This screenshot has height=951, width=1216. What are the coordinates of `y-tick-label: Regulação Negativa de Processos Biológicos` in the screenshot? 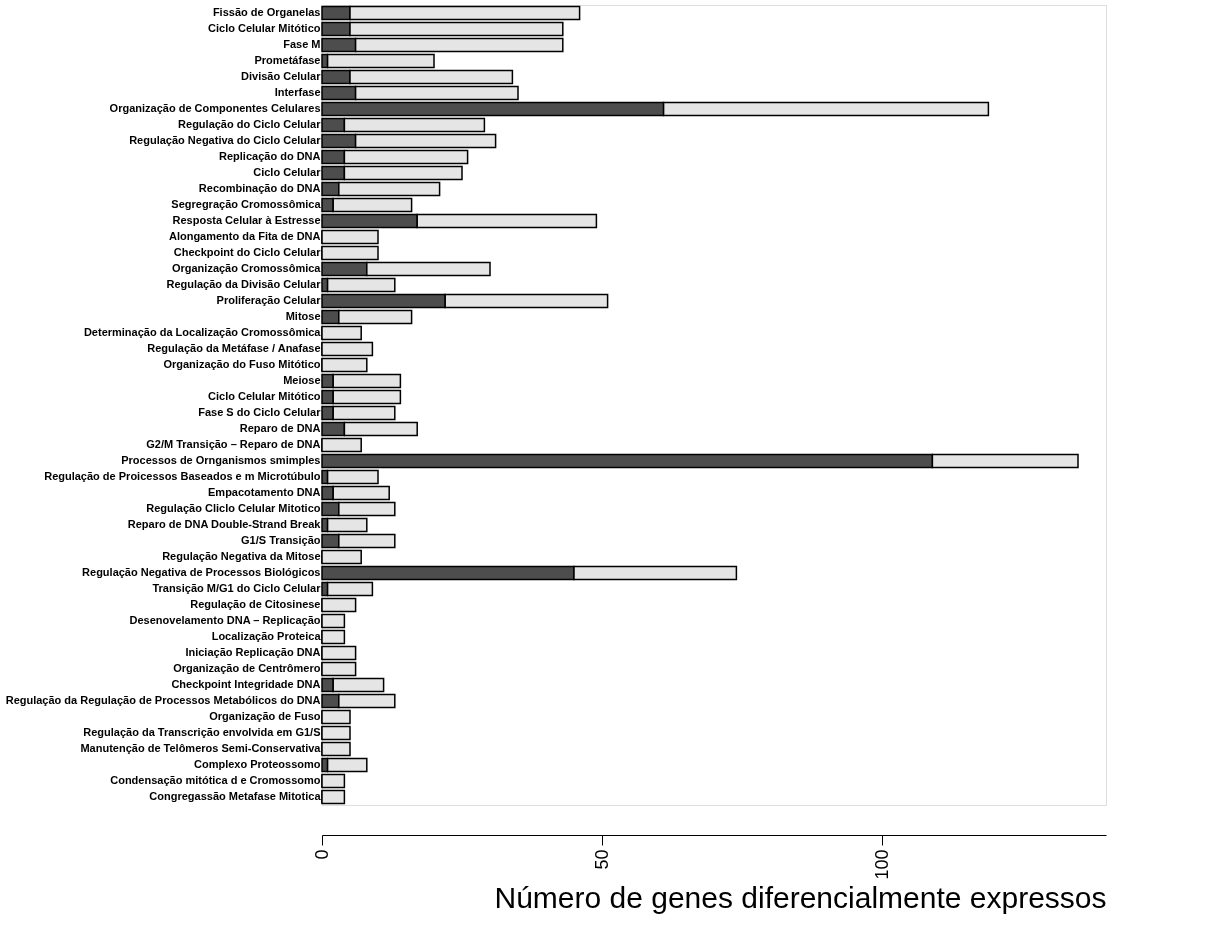 It's located at (201, 572).